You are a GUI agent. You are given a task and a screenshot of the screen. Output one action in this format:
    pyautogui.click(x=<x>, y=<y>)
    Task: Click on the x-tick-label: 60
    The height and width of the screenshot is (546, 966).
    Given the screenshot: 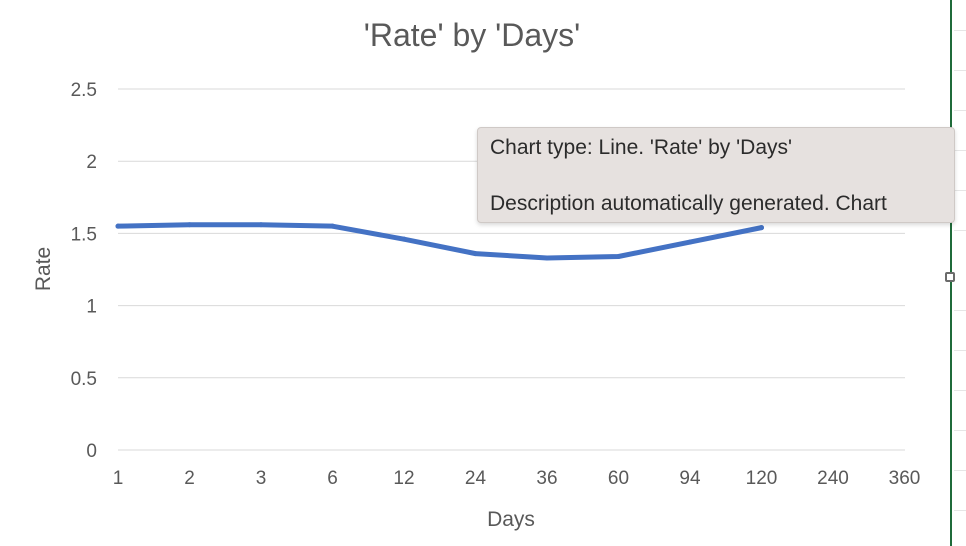 What is the action you would take?
    pyautogui.click(x=618, y=478)
    